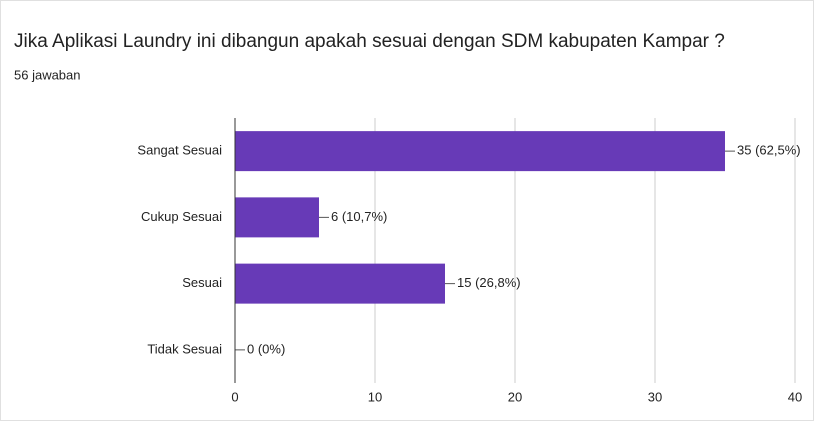 This screenshot has width=814, height=421. I want to click on data-label: 6 (10,7%), so click(359, 216).